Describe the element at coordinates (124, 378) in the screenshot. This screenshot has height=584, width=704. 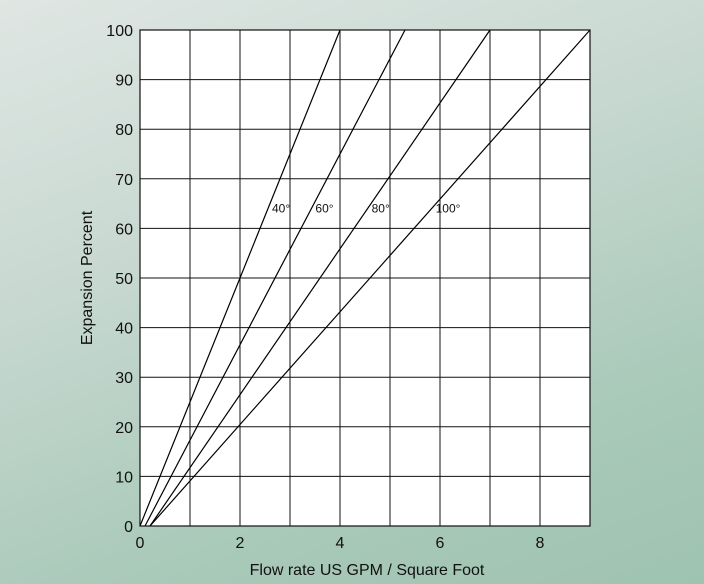
I see `y-tick-label: 30` at that location.